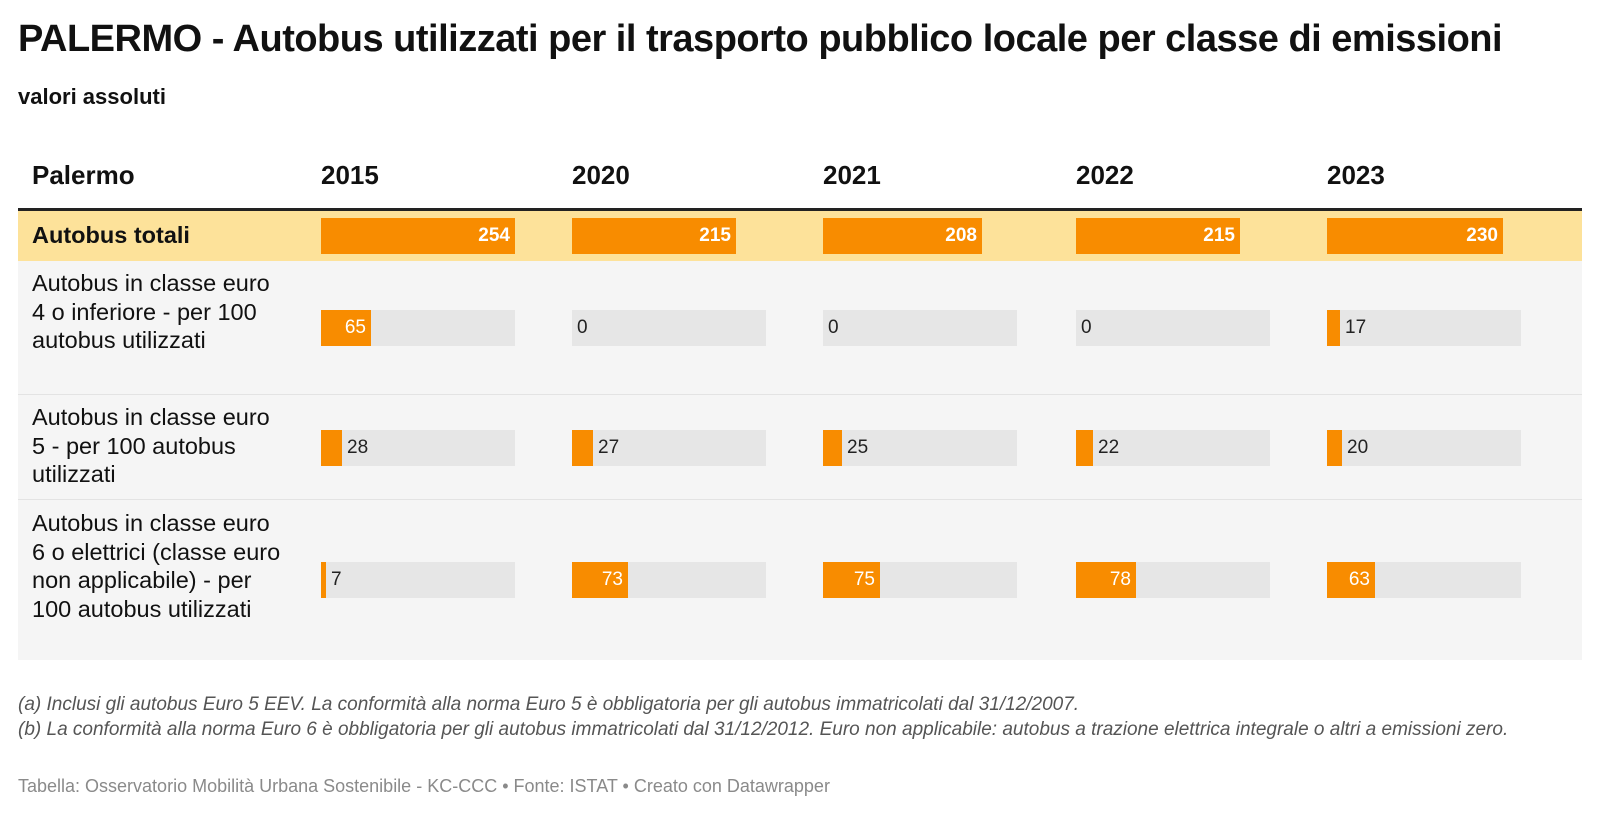  I want to click on bar-track-2022: 22, so click(1173, 448).